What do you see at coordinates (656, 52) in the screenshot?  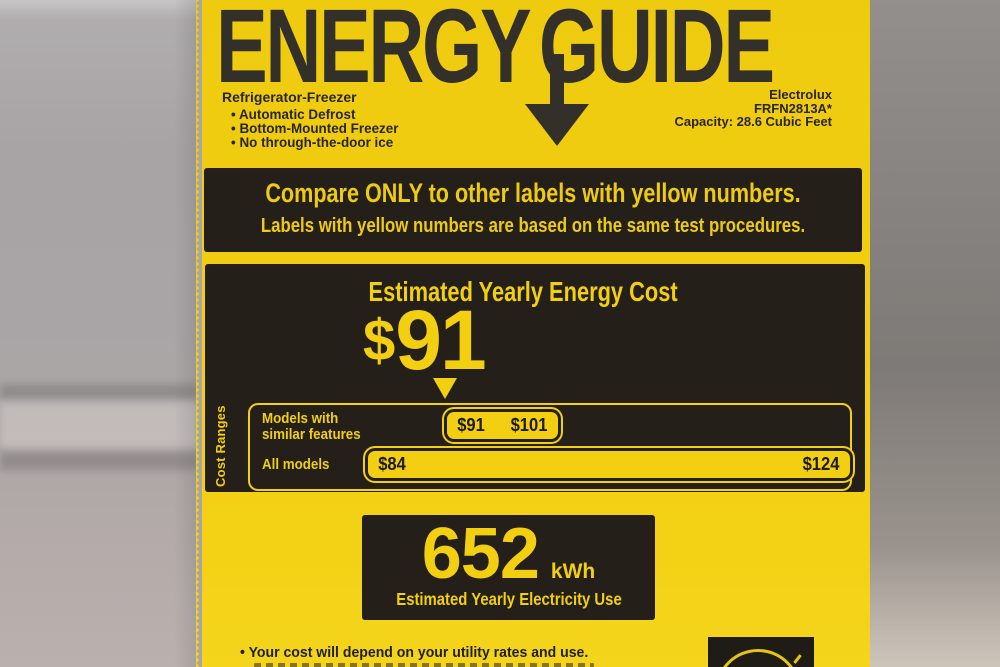 I see `title-word-guide: GUIDE` at bounding box center [656, 52].